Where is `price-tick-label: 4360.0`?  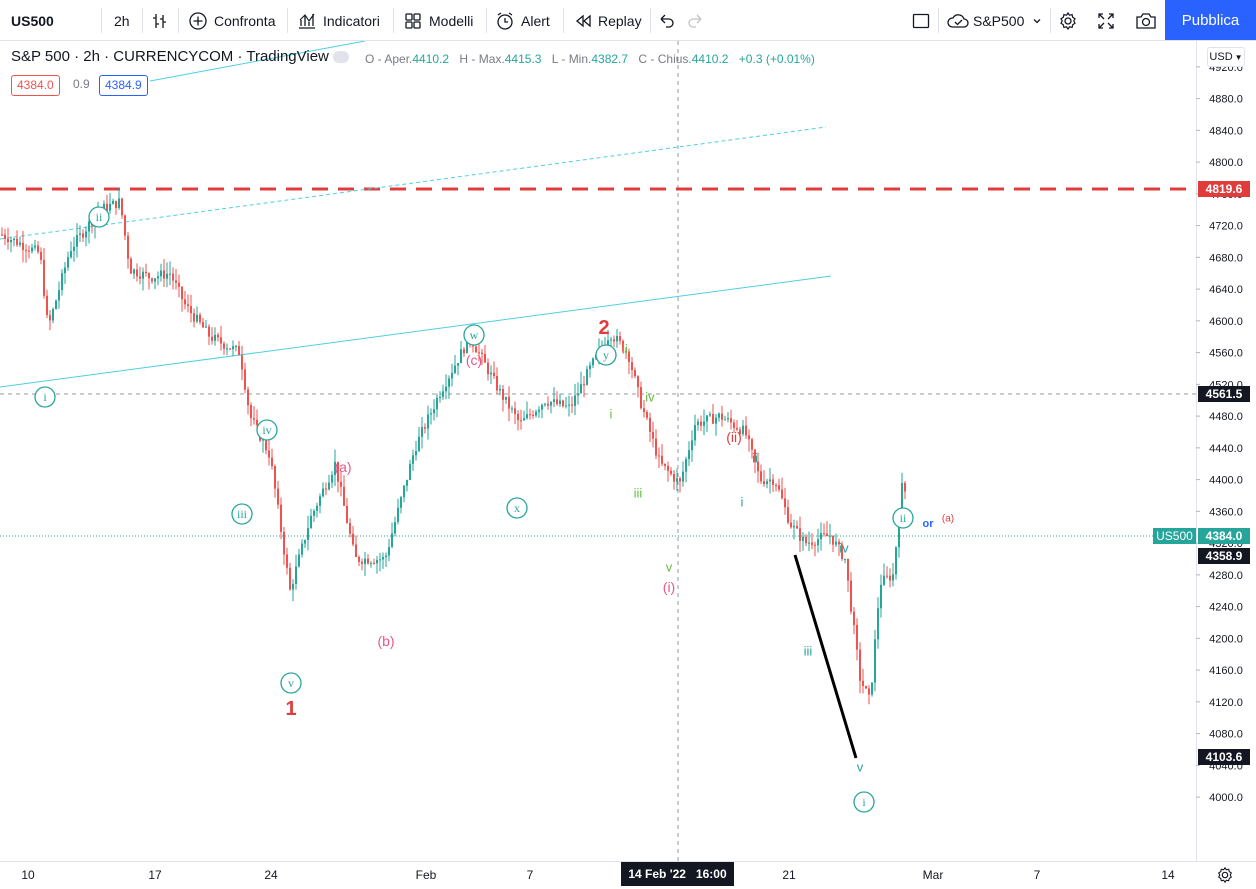
price-tick-label: 4360.0 is located at coordinates (1226, 512).